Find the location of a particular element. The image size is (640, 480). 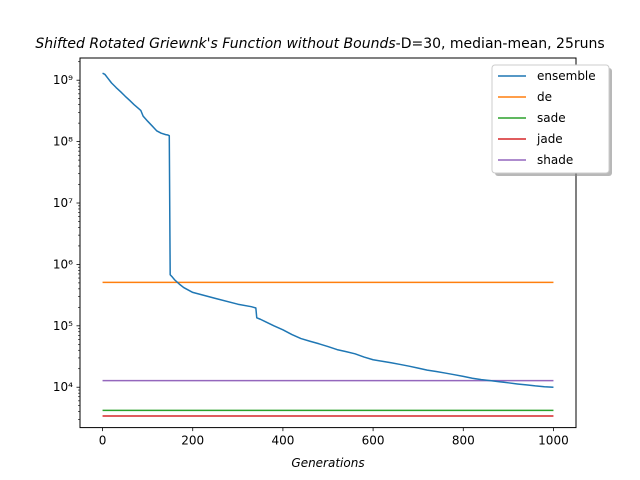

legend-label: jade is located at coordinates (549, 139).